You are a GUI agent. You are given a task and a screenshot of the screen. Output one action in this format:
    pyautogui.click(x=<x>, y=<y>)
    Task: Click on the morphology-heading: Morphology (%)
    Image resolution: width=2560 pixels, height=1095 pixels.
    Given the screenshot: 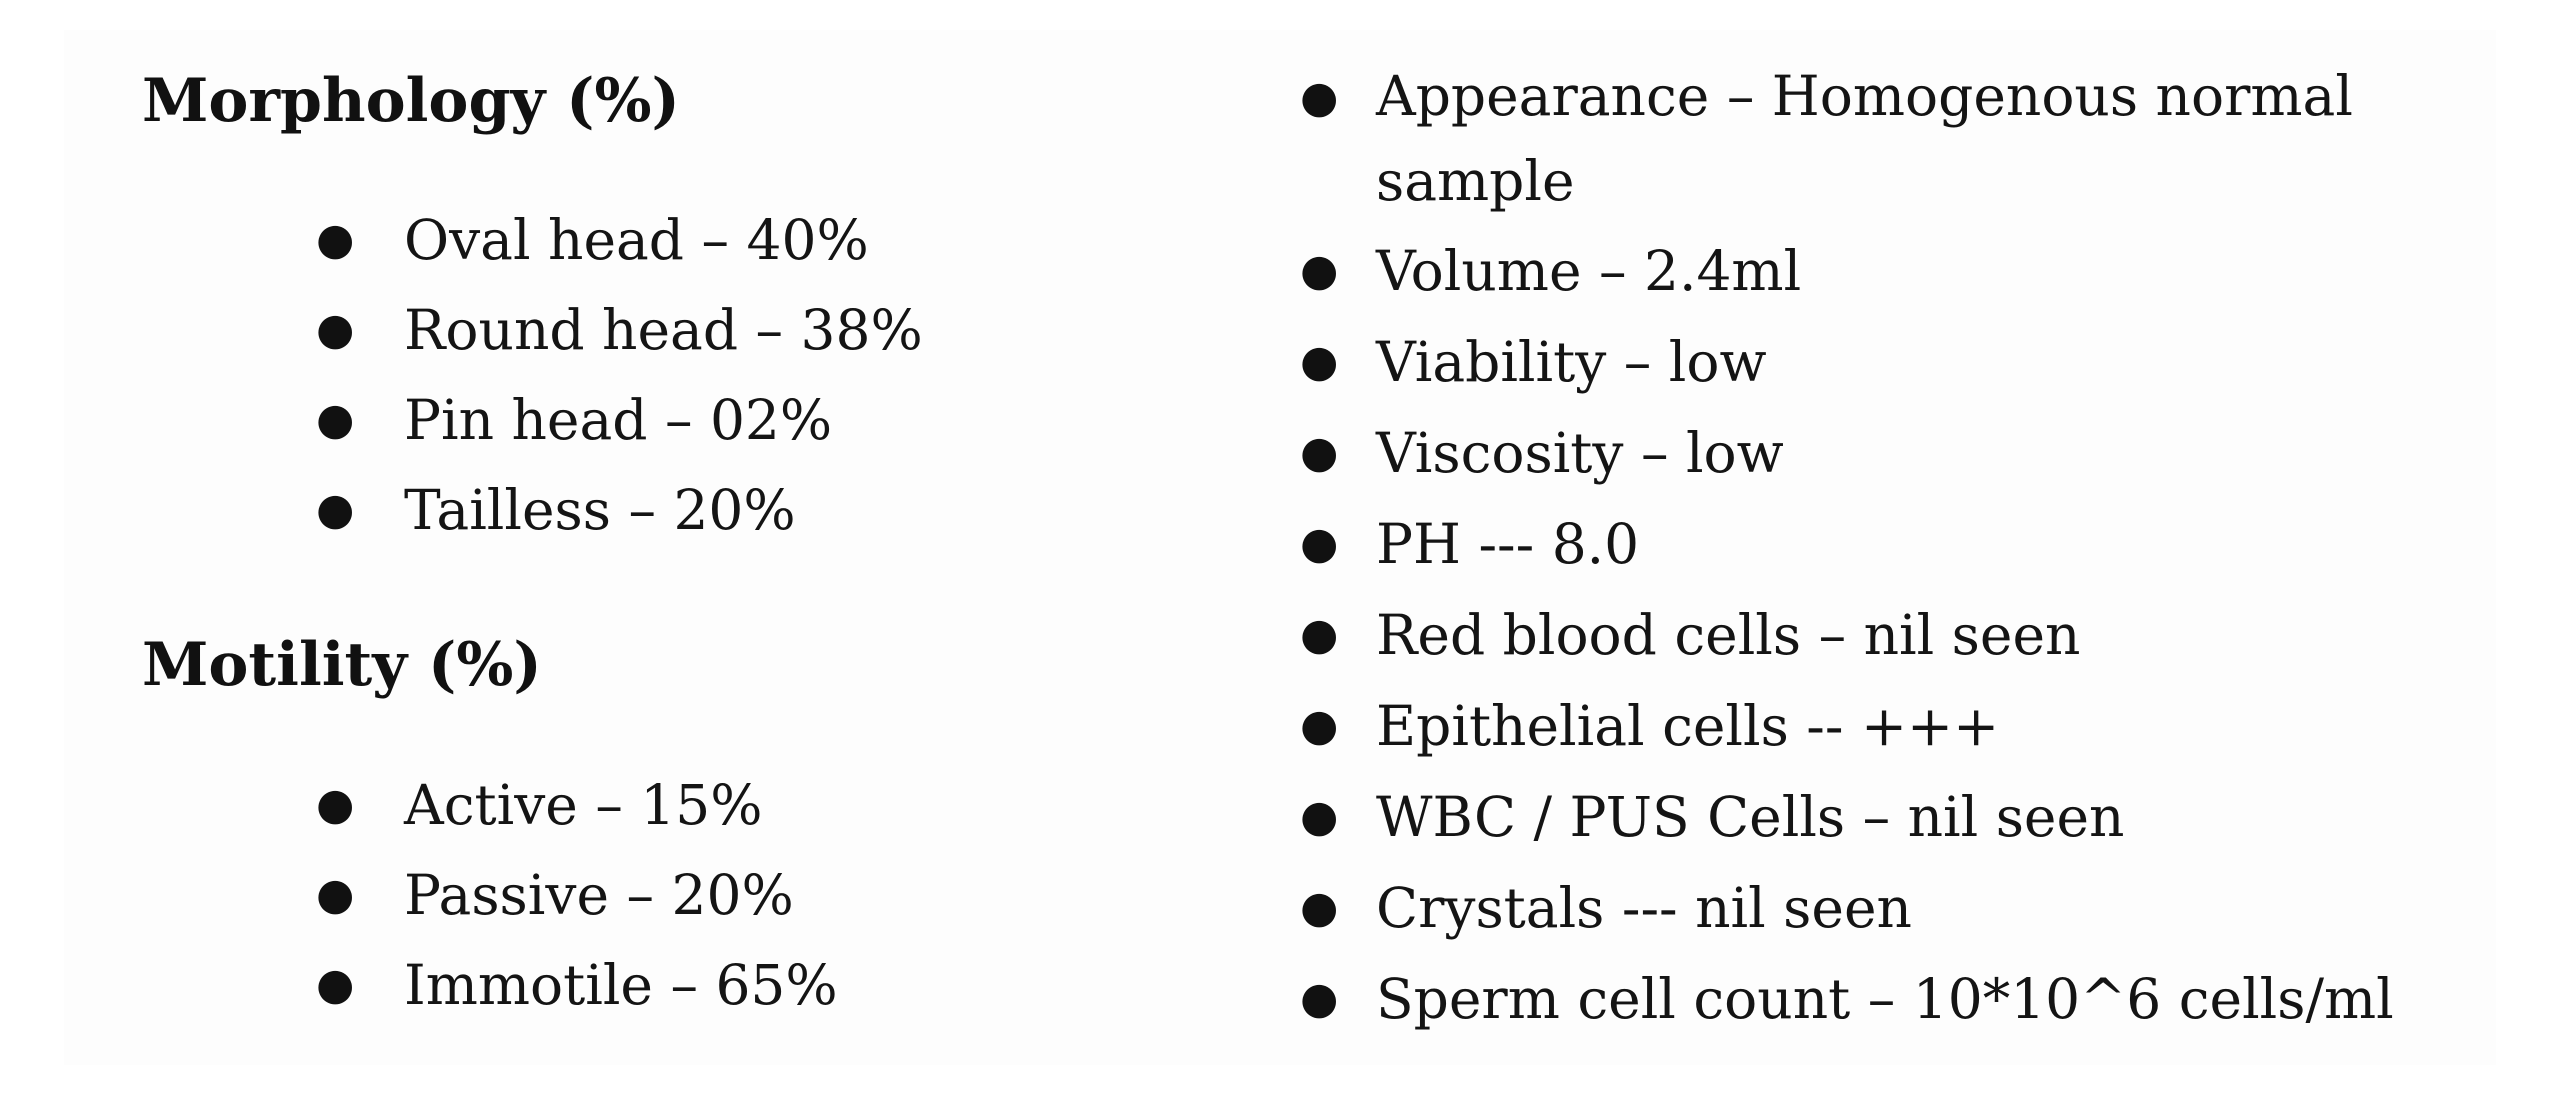 What is the action you would take?
    pyautogui.click(x=411, y=101)
    